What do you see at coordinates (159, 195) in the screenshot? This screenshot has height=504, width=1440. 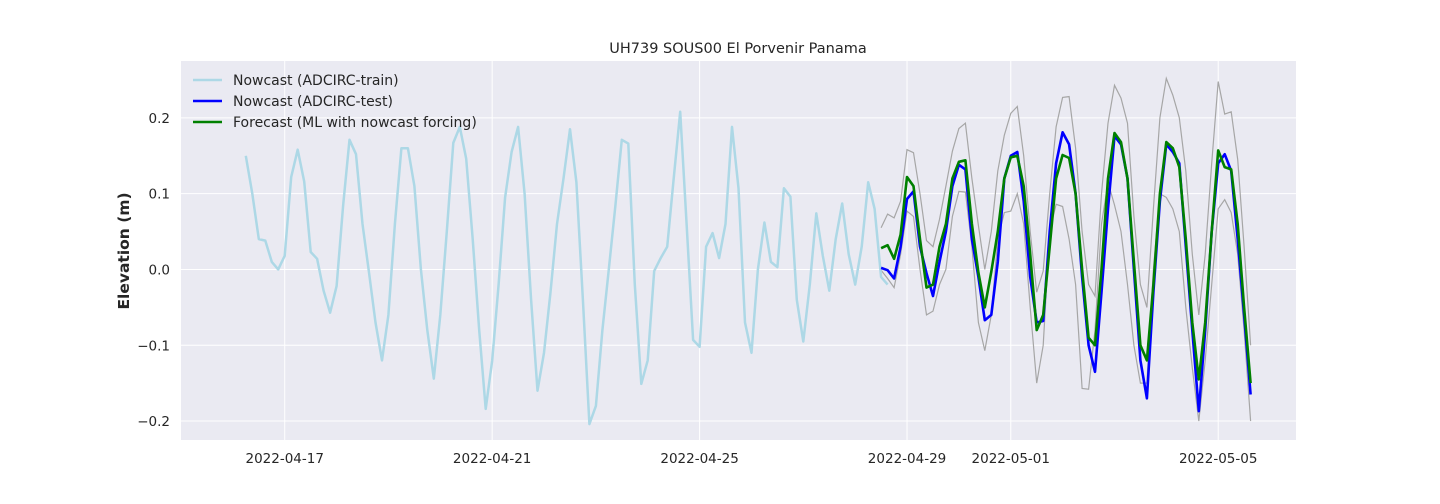 I see `y-tick-label: 0.1` at bounding box center [159, 195].